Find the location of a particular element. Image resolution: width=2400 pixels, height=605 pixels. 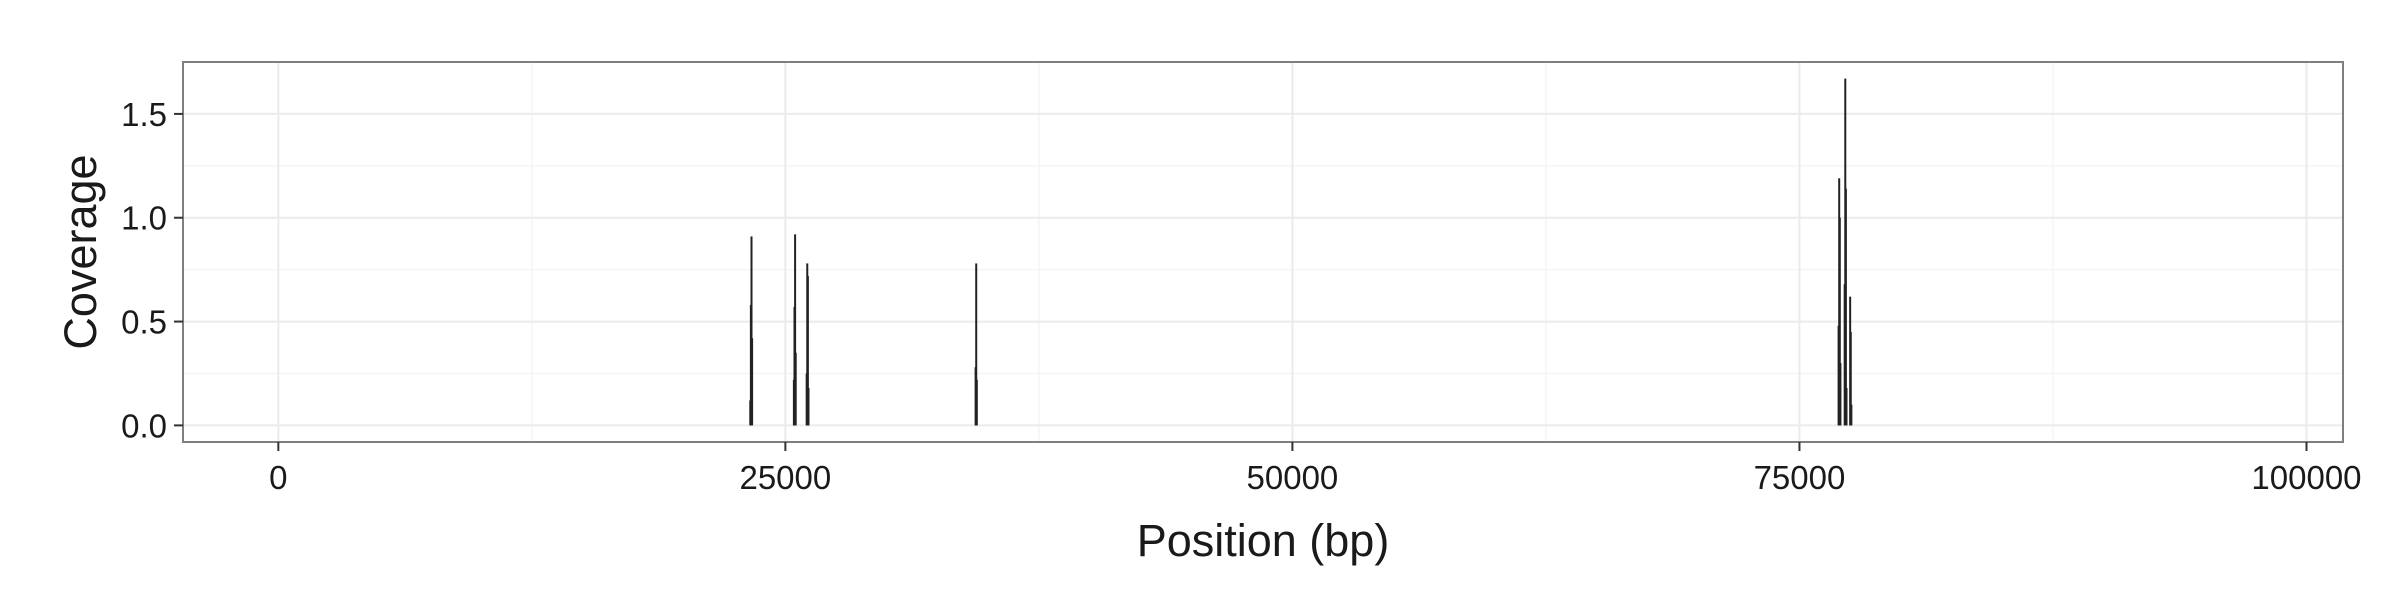

x-tick-label: 75000 is located at coordinates (1800, 477).